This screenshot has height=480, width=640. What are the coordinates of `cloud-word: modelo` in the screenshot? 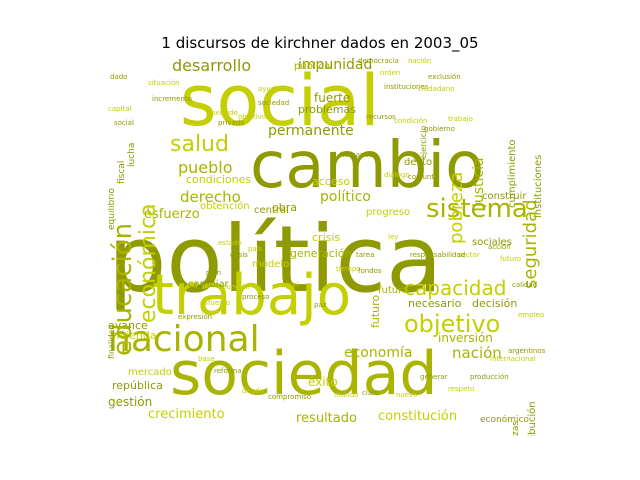 It's located at (271, 264).